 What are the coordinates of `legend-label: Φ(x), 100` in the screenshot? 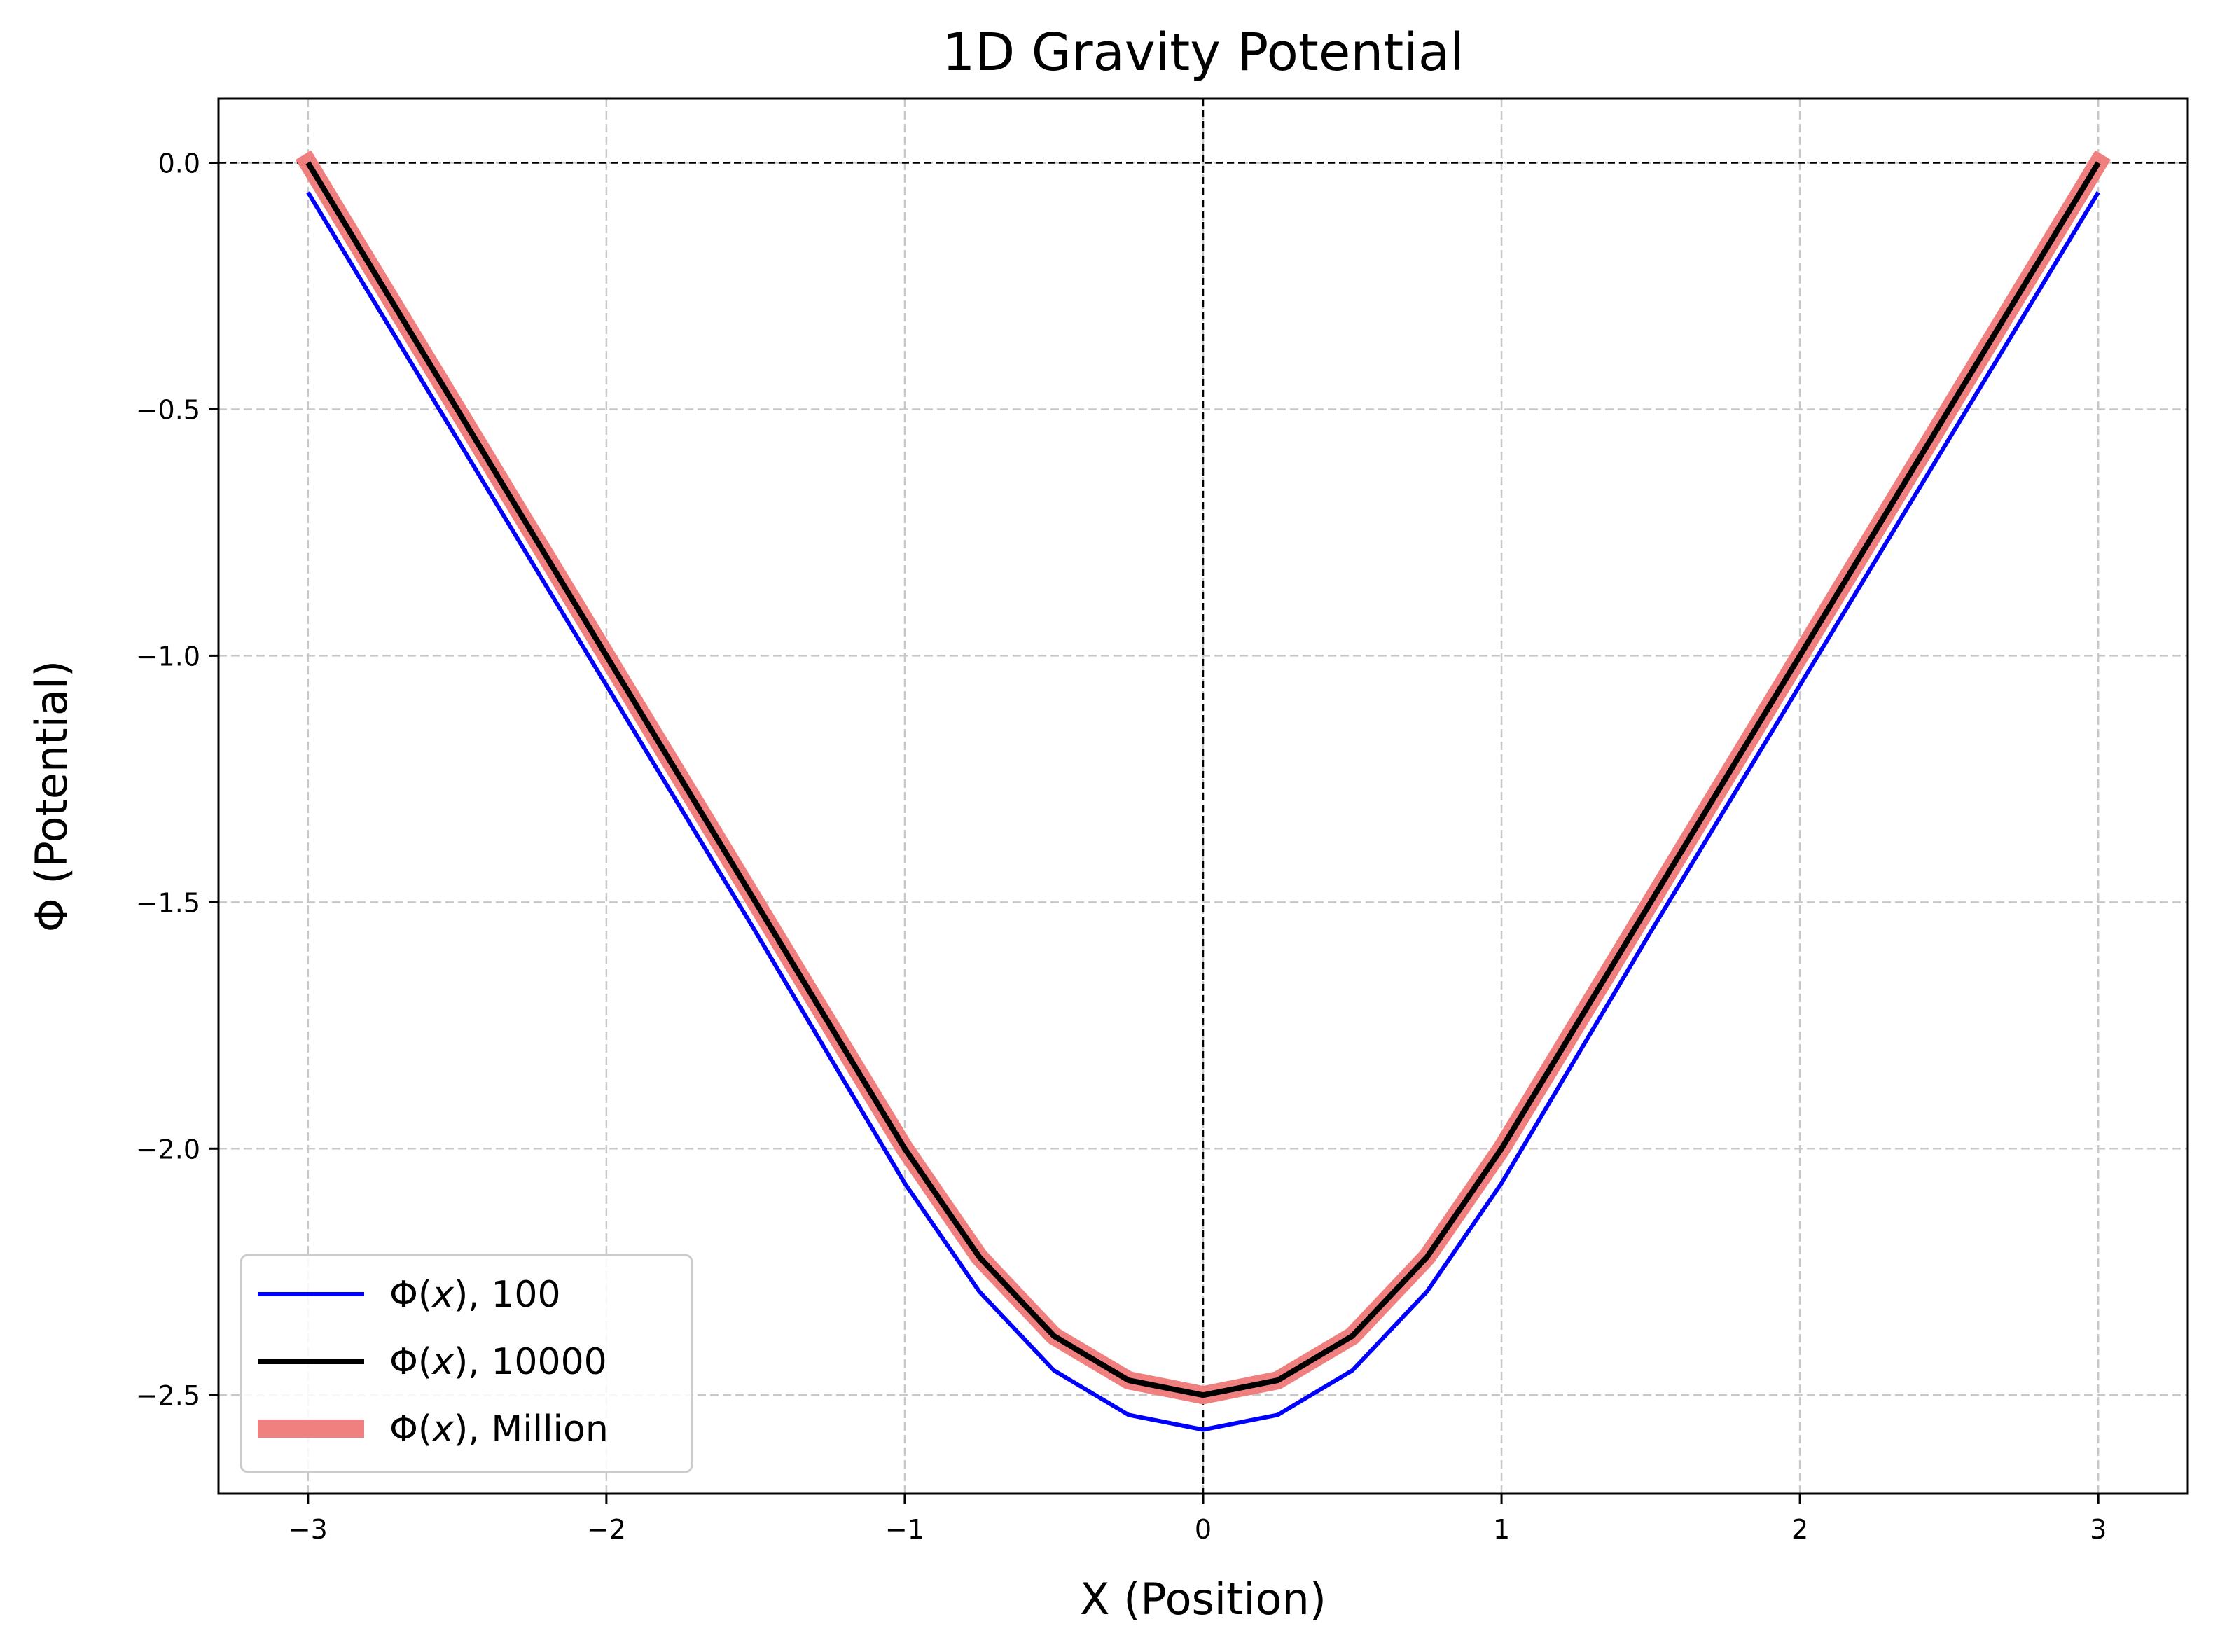 It's located at (475, 1295).